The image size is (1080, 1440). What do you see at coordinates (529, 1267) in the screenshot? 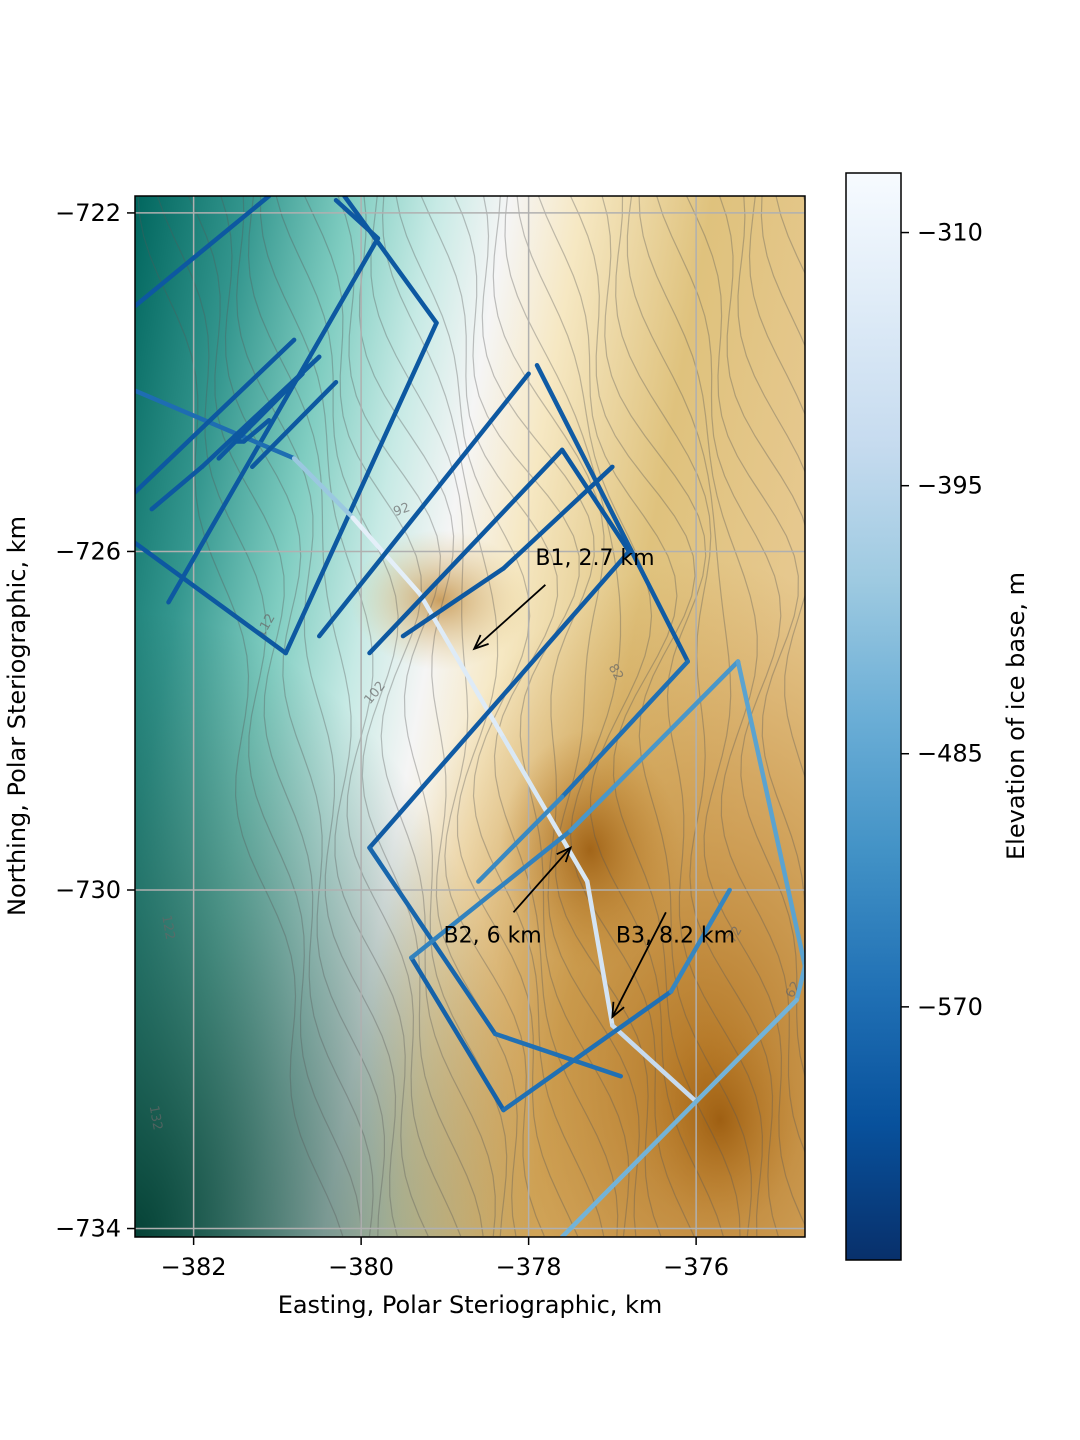
I see `x-tick-label: −378` at bounding box center [529, 1267].